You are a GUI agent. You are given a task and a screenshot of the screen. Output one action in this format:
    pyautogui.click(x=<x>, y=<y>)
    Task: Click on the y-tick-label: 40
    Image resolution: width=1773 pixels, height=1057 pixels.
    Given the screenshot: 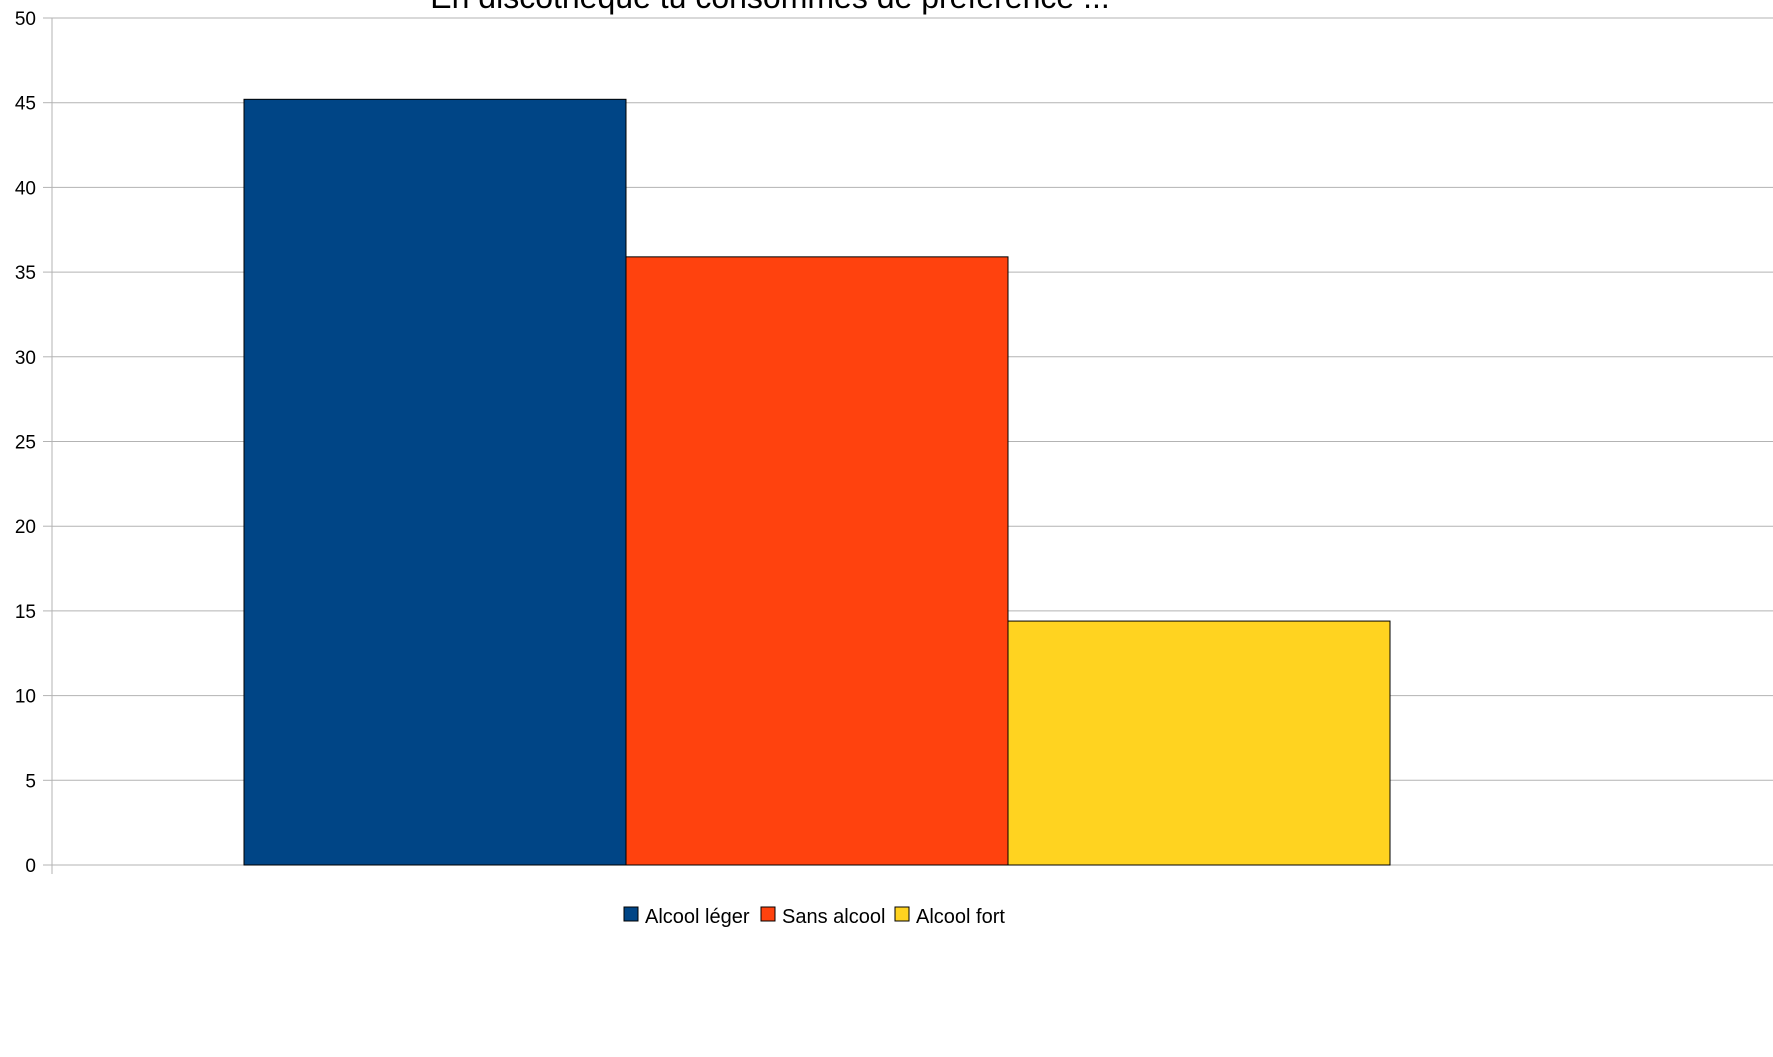 What is the action you would take?
    pyautogui.click(x=25, y=188)
    